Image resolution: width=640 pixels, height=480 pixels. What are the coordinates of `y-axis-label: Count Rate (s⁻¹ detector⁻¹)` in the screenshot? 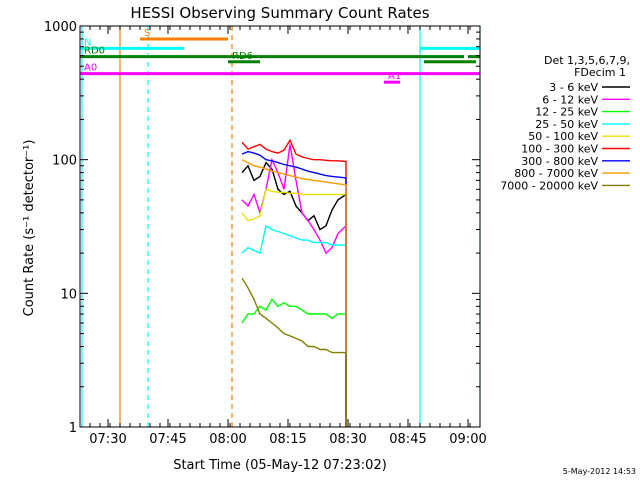 It's located at (29, 228).